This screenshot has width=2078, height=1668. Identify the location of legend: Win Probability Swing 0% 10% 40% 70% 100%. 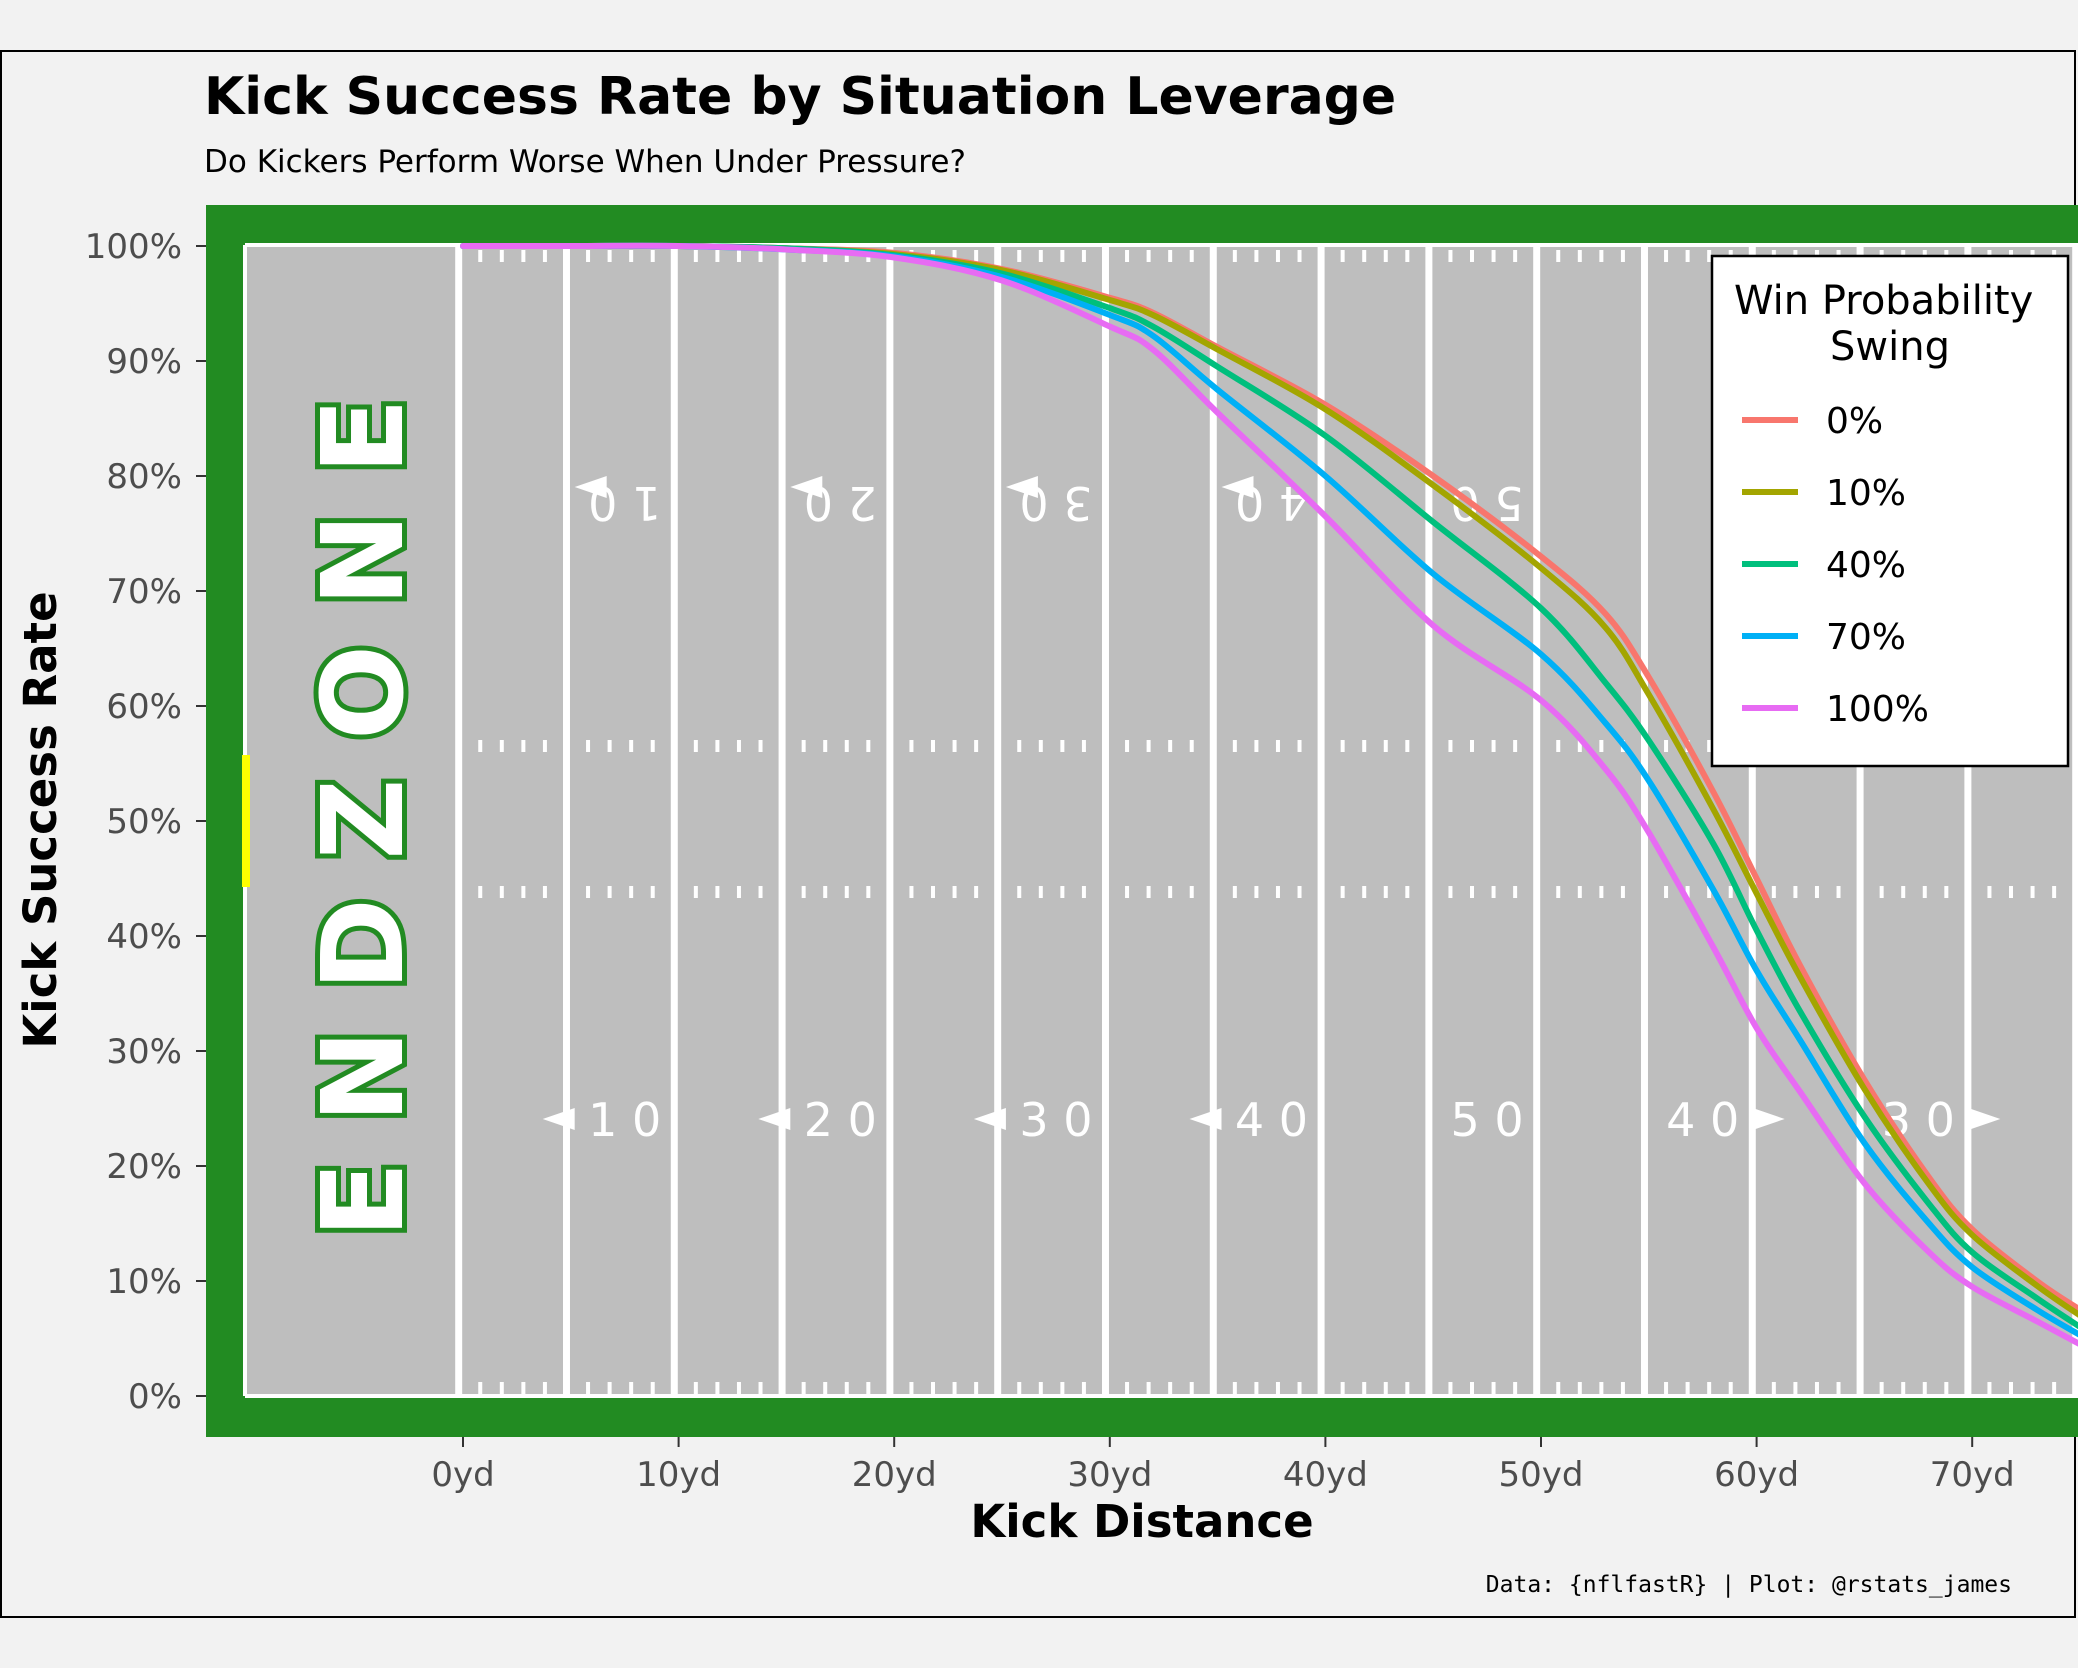
(1890, 511).